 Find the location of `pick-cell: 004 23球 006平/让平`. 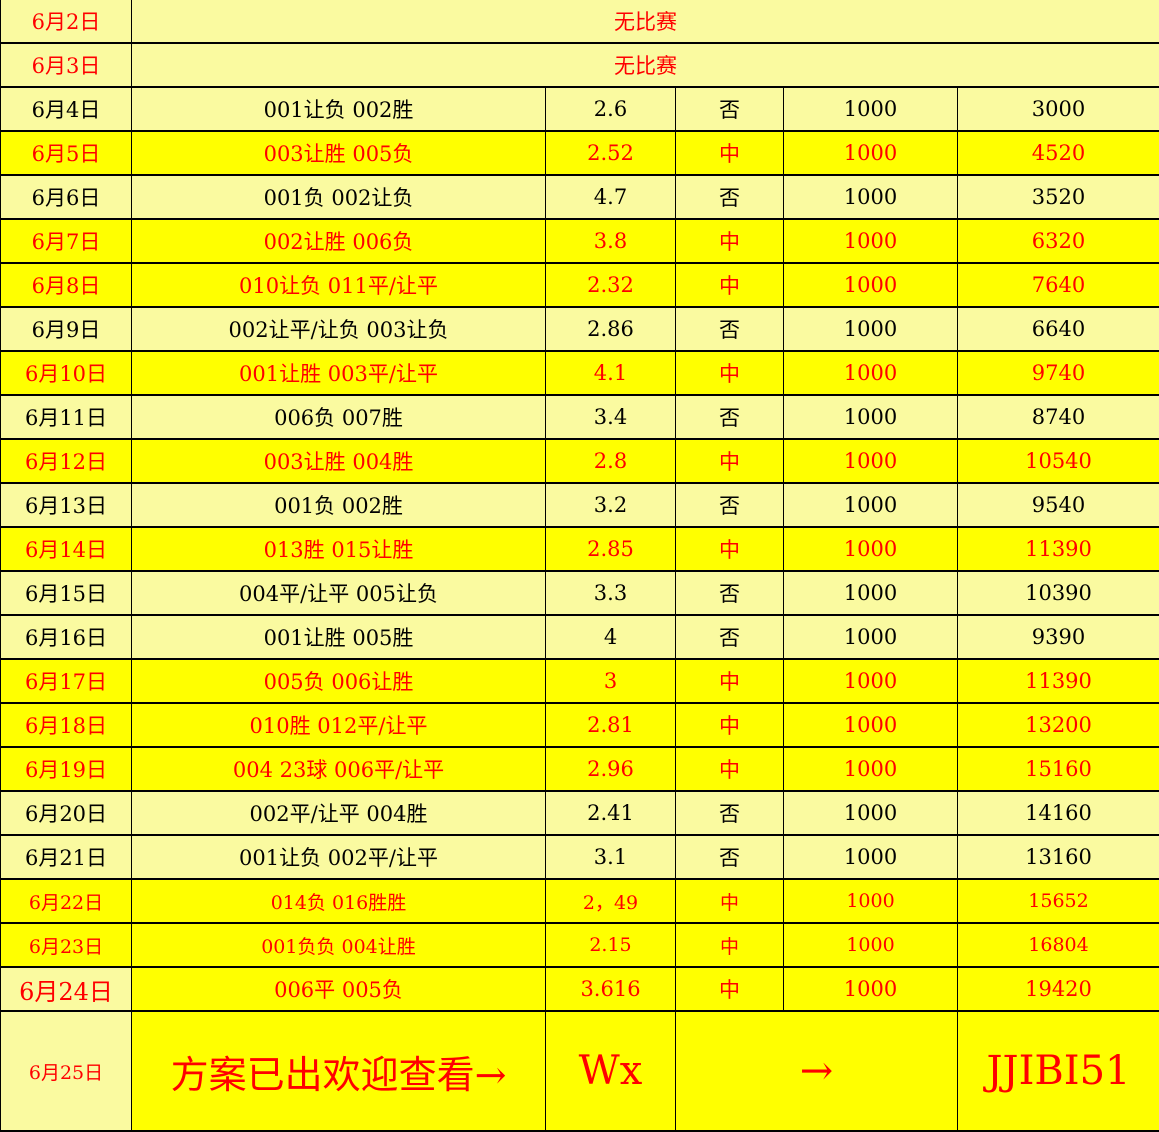

pick-cell: 004 23球 006平/让平 is located at coordinates (338, 769).